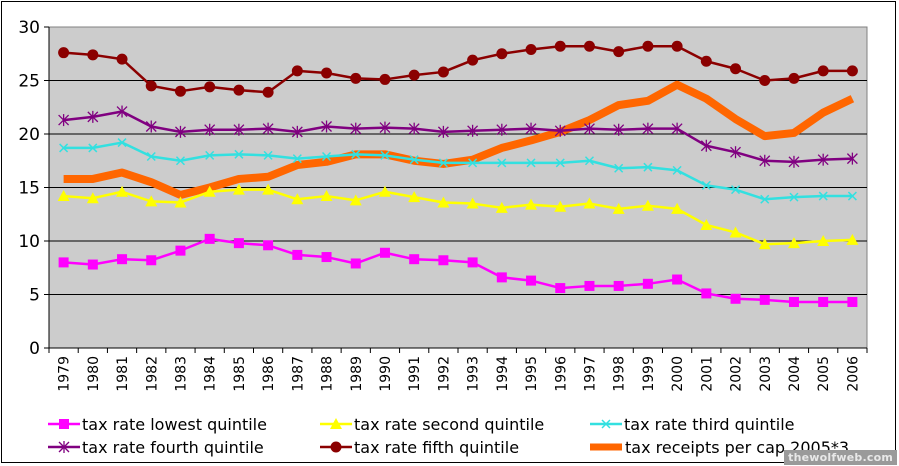 The height and width of the screenshot is (466, 899). What do you see at coordinates (211, 374) in the screenshot?
I see `x-tick-label: 1984` at bounding box center [211, 374].